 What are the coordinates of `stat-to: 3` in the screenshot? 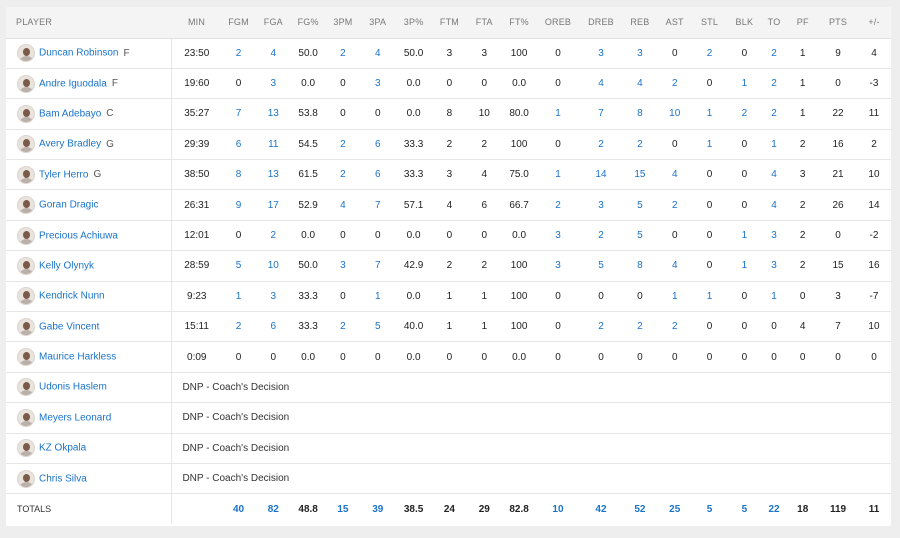 It's located at (774, 266).